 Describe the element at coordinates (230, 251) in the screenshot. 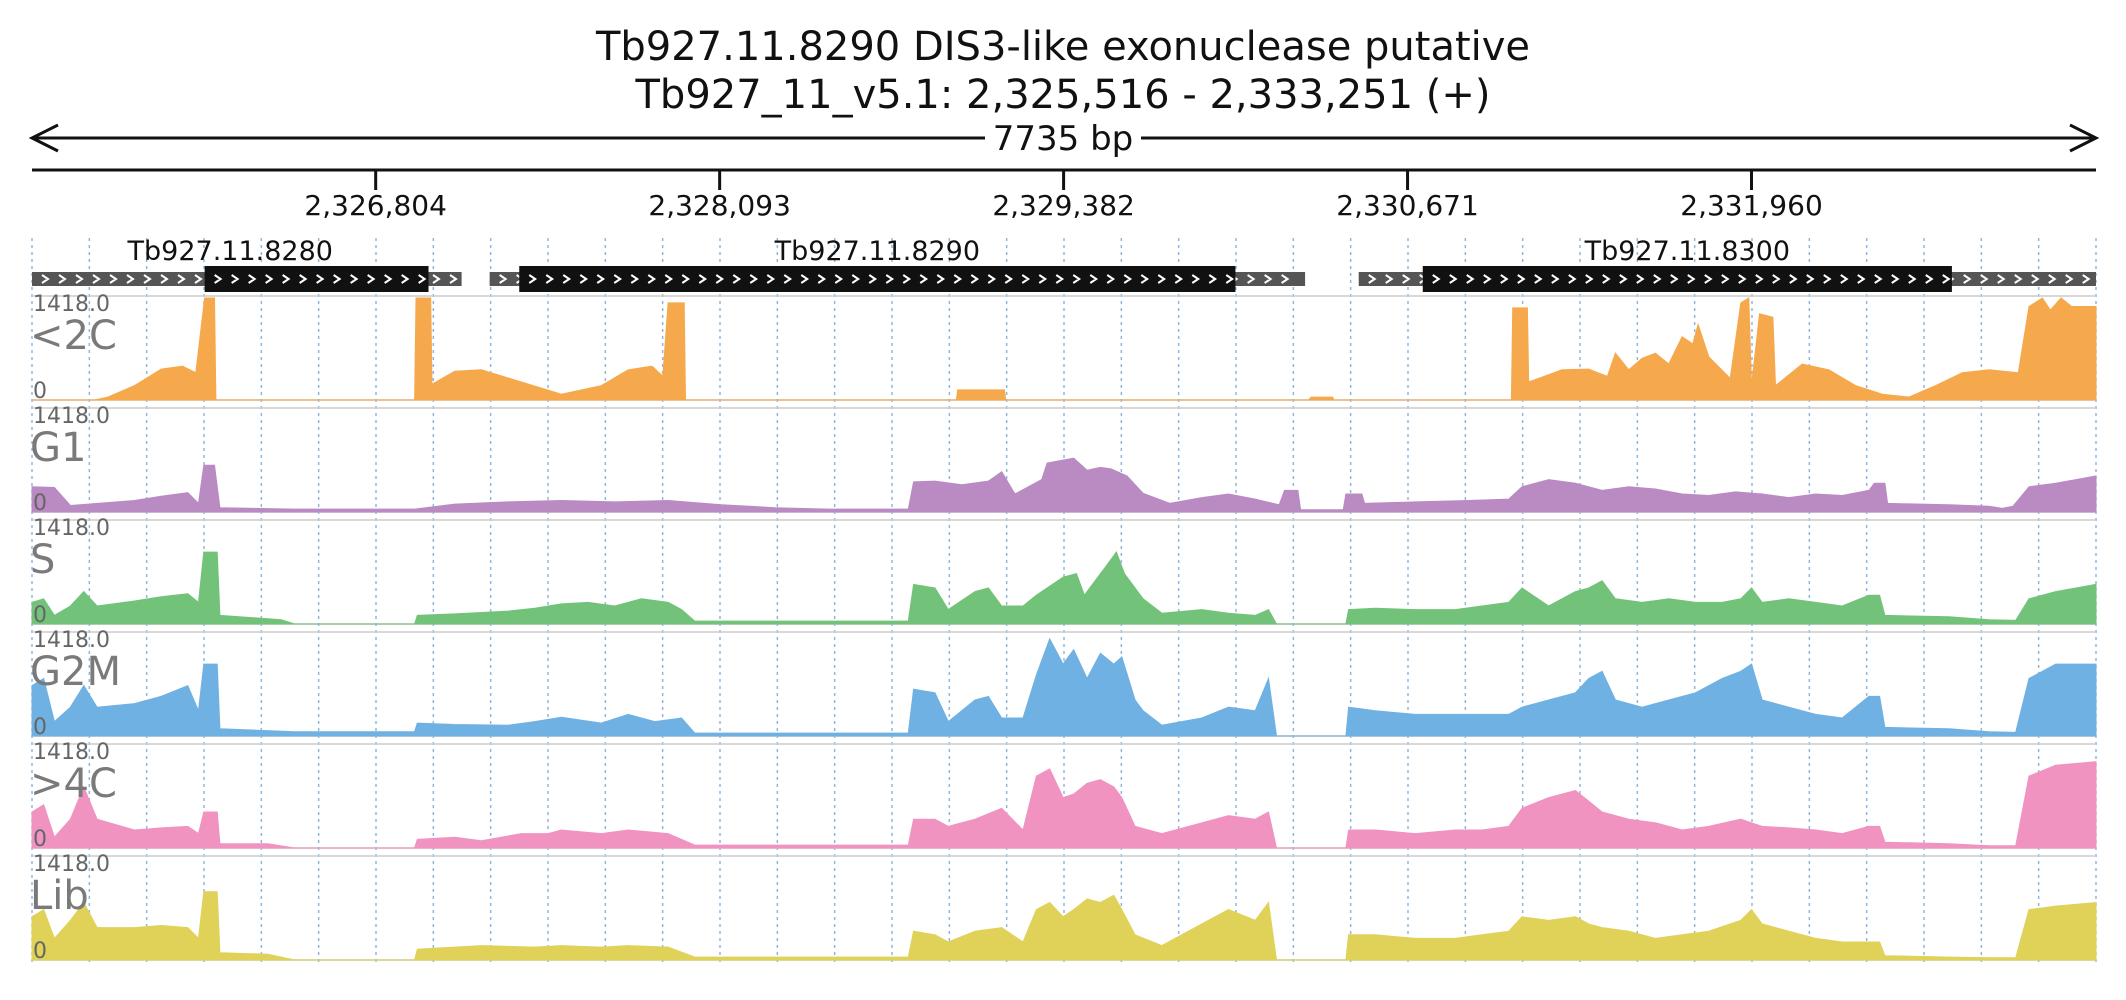

I see `gene-label: Tb927.11.8280` at that location.